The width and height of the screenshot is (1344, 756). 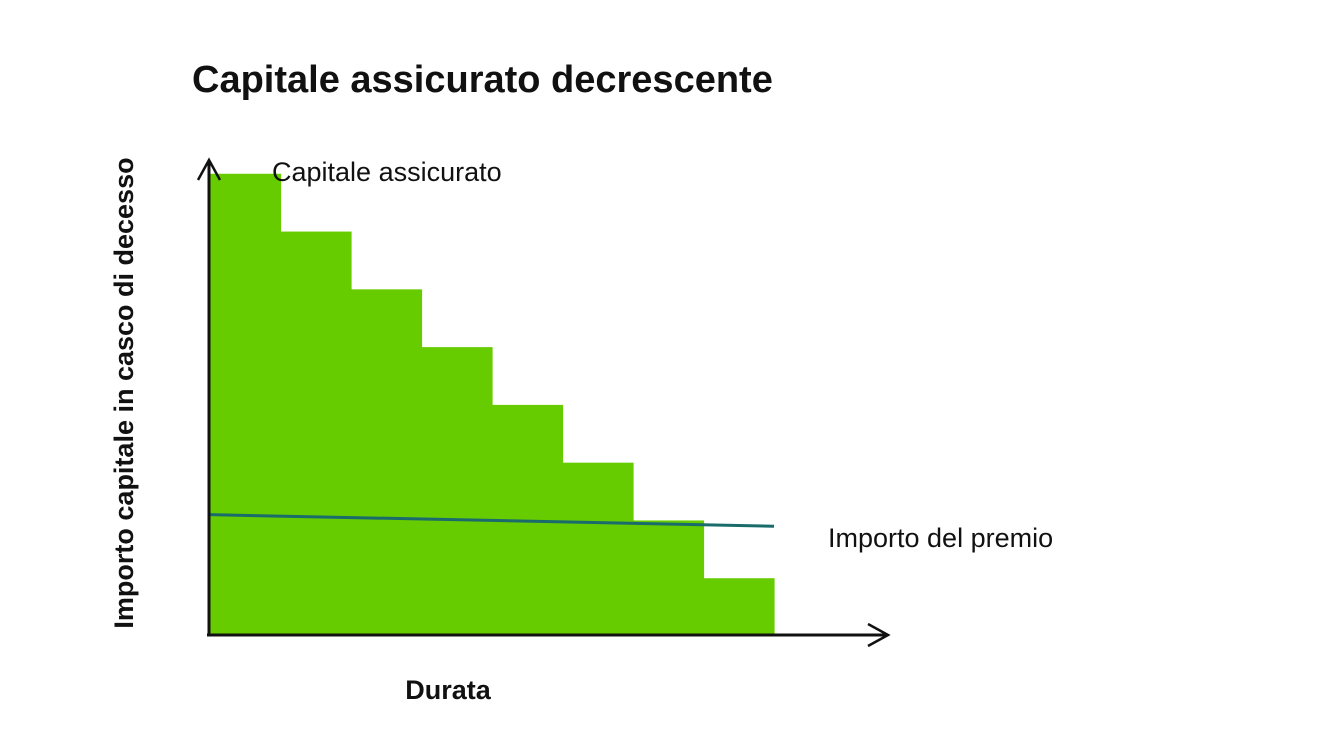 What do you see at coordinates (940, 538) in the screenshot?
I see `premium-series-label: Importo del premio` at bounding box center [940, 538].